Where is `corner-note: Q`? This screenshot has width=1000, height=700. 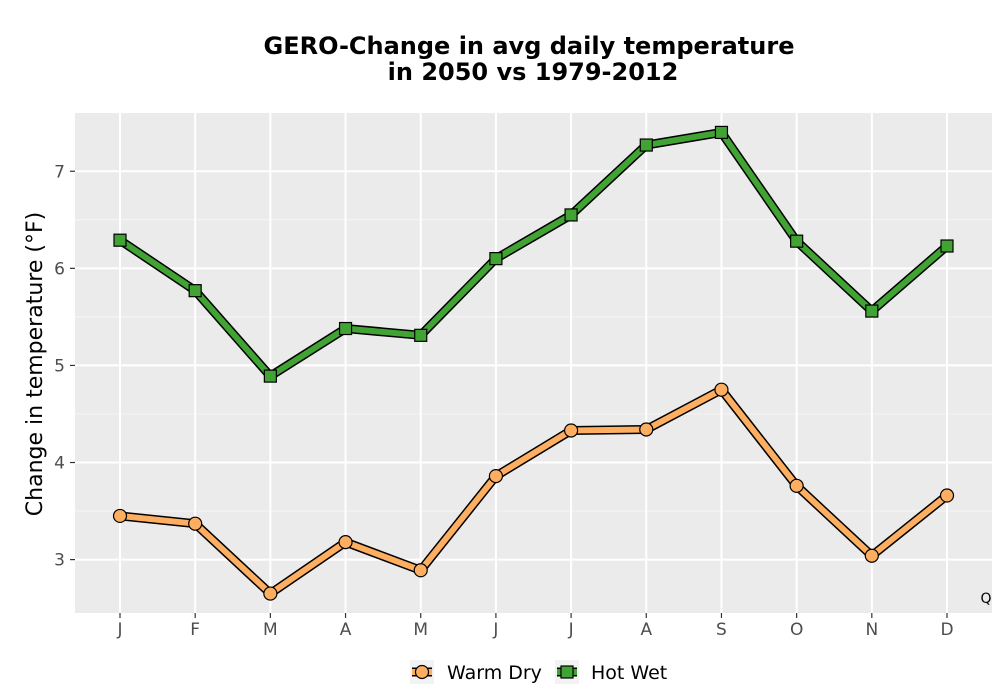 corner-note: Q is located at coordinates (985, 599).